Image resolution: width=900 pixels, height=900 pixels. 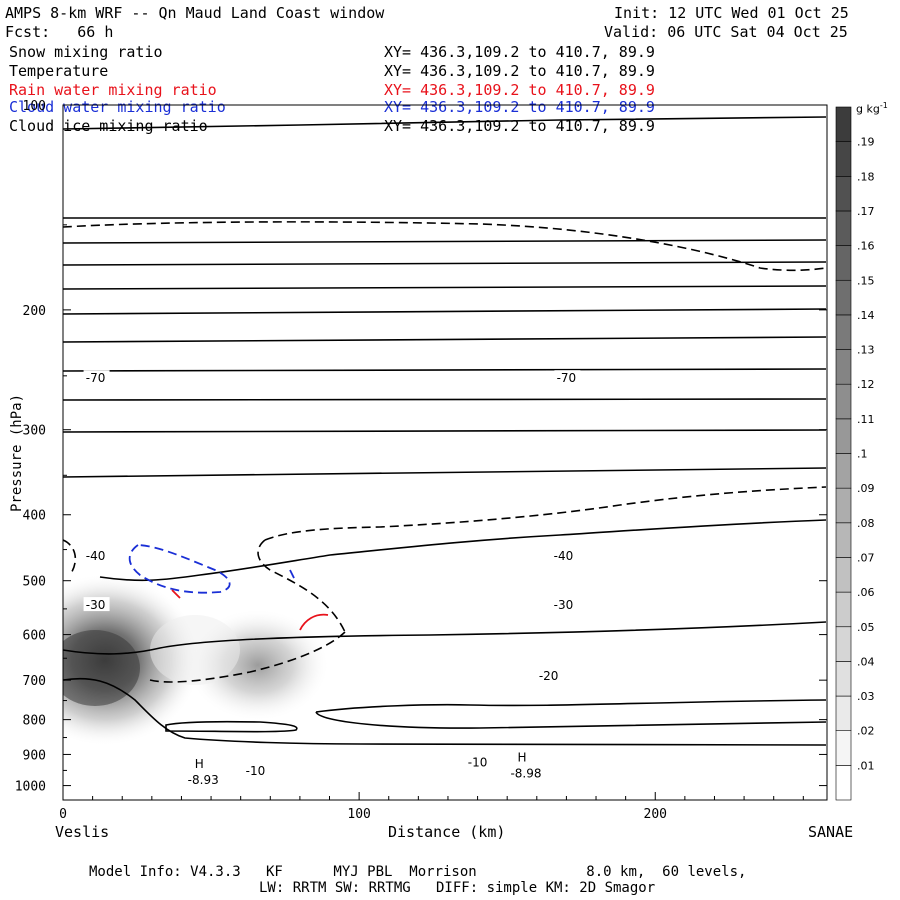 What do you see at coordinates (82, 832) in the screenshot?
I see `left-endpoint: Veslis` at bounding box center [82, 832].